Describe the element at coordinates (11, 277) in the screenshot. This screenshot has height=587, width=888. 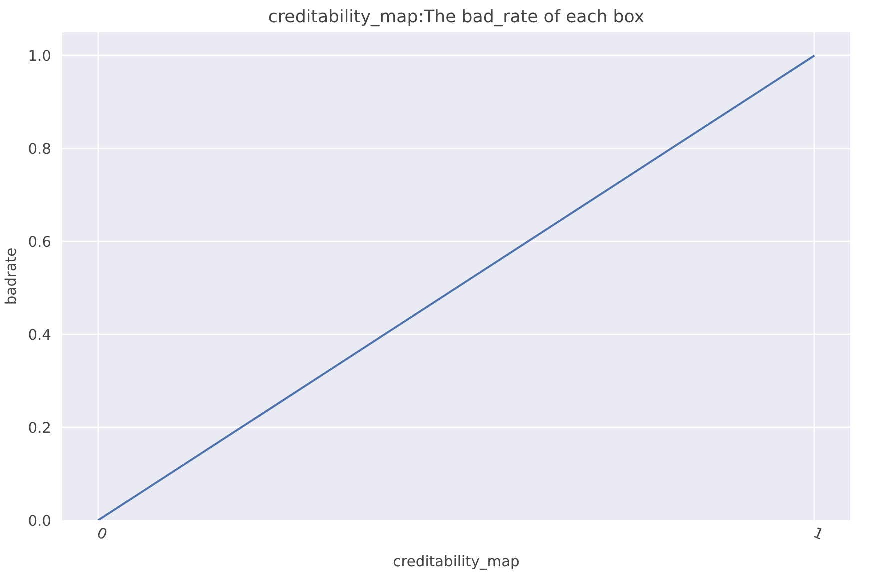
I see `y-axis-title: badrate` at that location.